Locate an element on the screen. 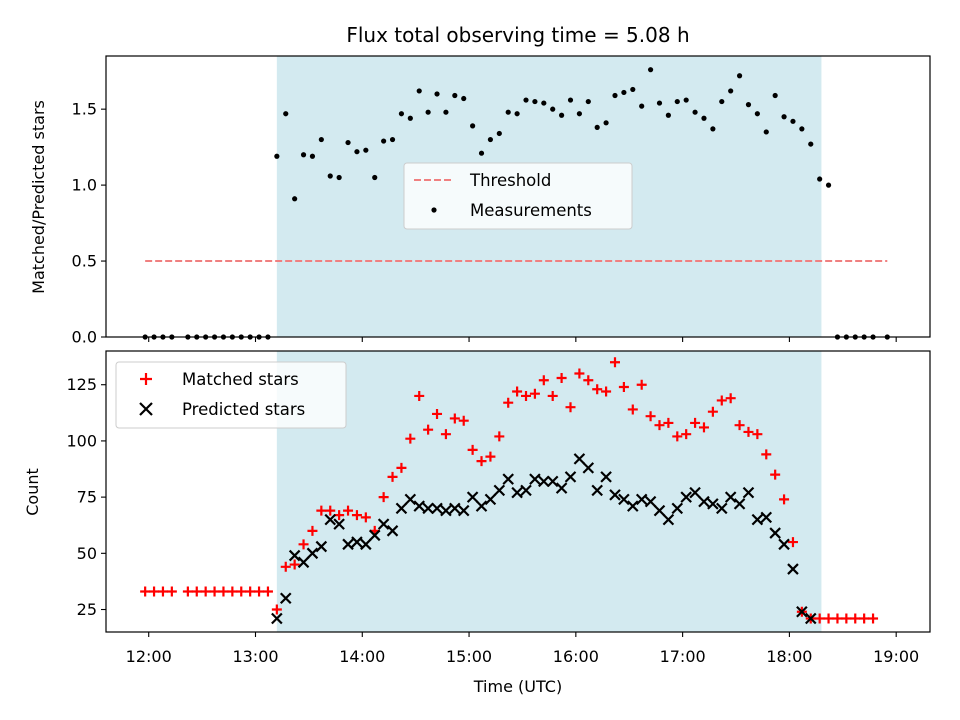 The height and width of the screenshot is (720, 960). count-y-tick-label: 75 is located at coordinates (87, 497).